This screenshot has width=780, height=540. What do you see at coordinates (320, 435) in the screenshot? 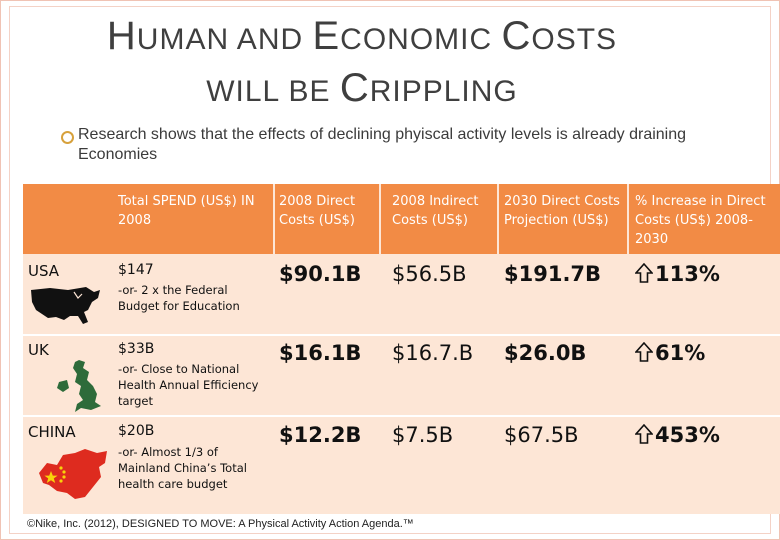
I see `direct-2008-value: $12.2B` at bounding box center [320, 435].